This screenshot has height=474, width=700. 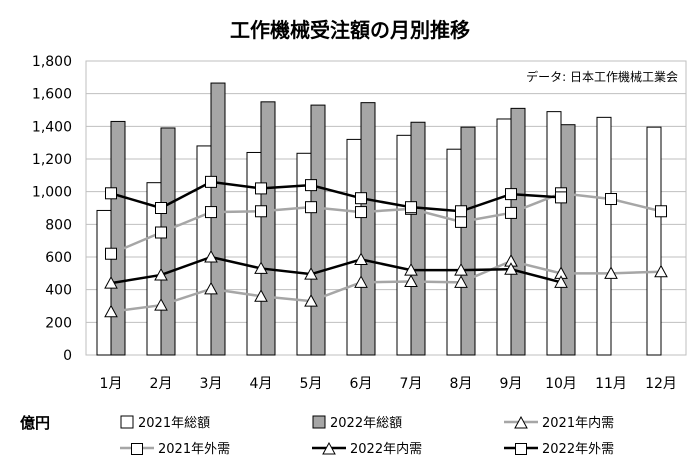 What do you see at coordinates (52, 127) in the screenshot?
I see `y-tick-label: 1,400` at bounding box center [52, 127].